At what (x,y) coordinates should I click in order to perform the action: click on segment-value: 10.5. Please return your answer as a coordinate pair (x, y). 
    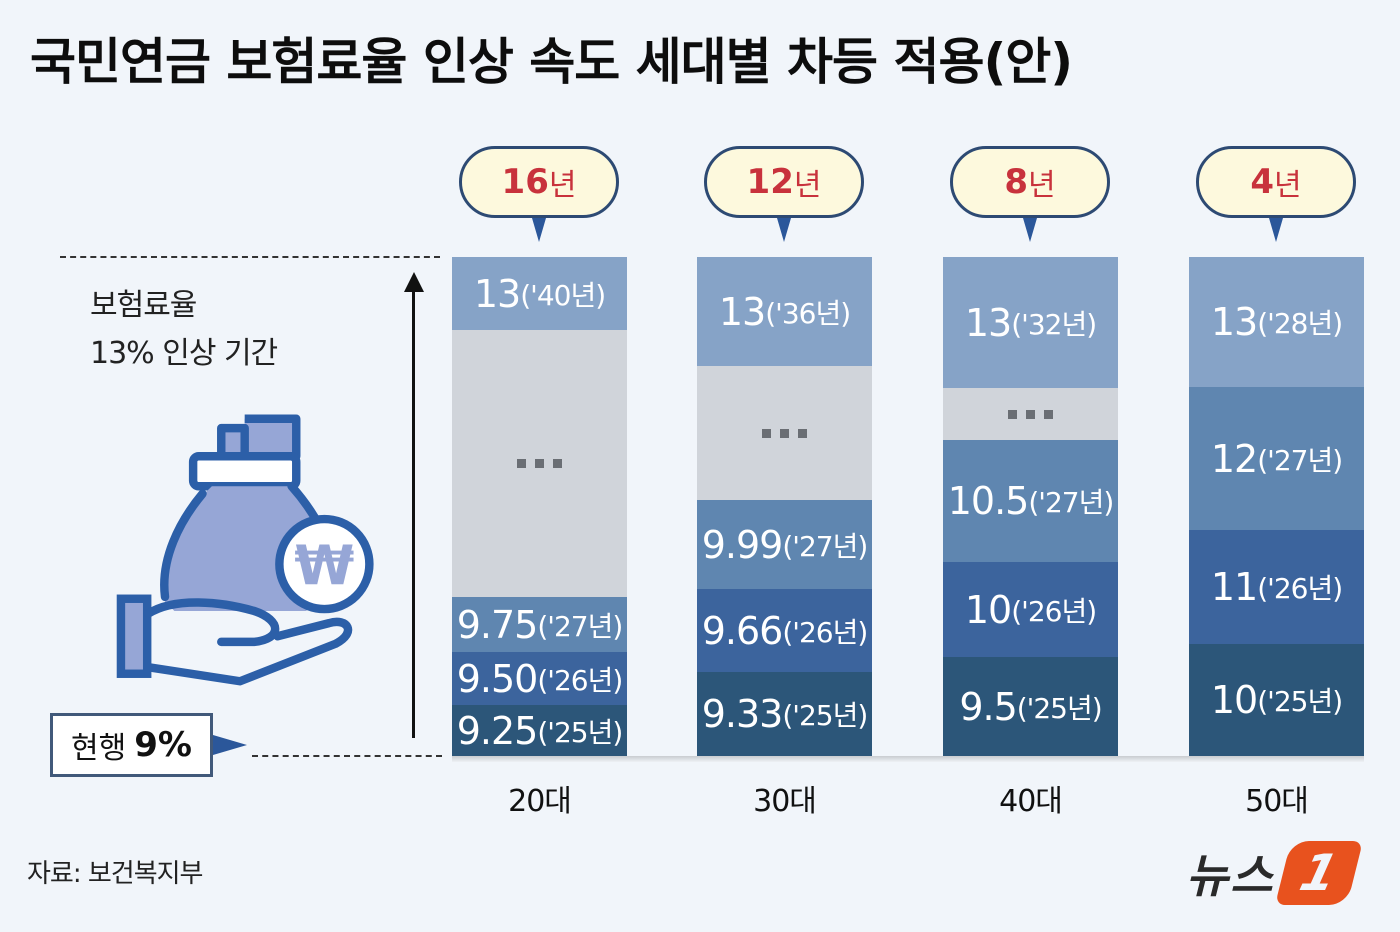
    Looking at the image, I should click on (988, 501).